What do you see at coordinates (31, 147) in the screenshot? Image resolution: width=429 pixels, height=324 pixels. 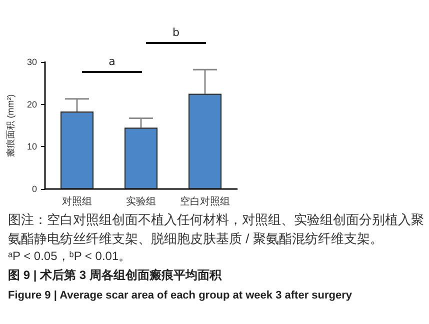 I see `y-tick-label: 10` at bounding box center [31, 147].